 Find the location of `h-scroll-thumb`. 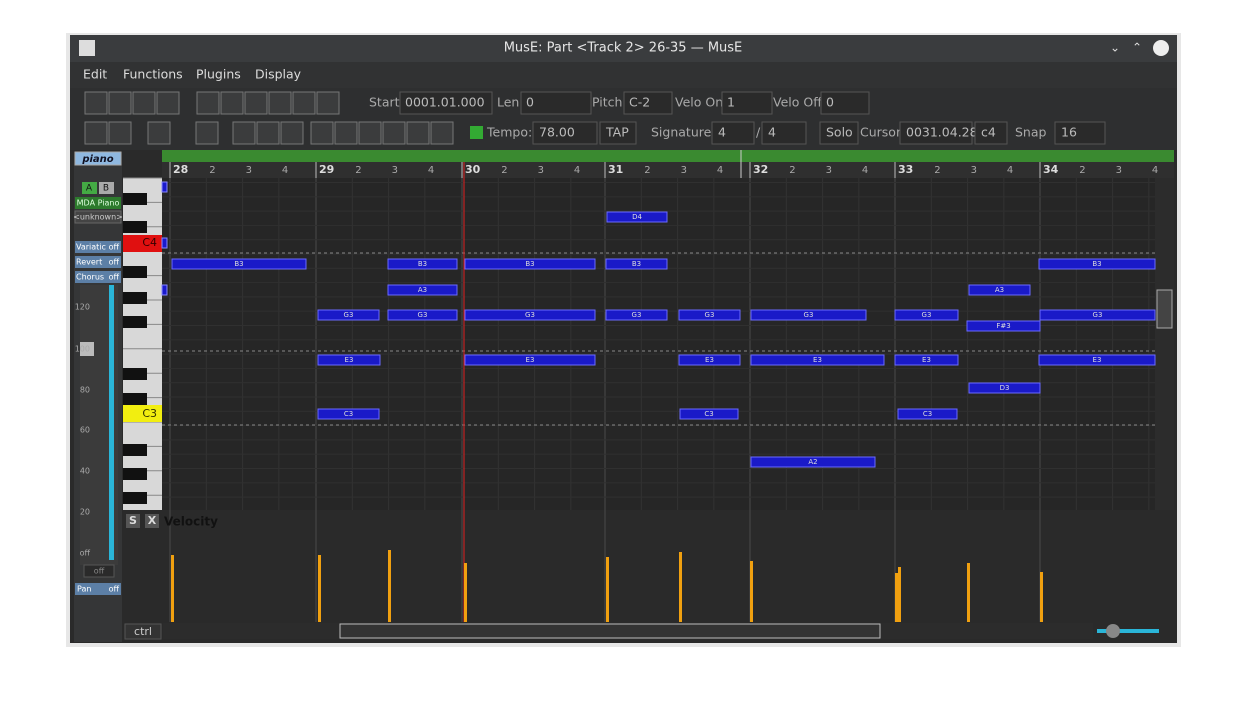

h-scroll-thumb is located at coordinates (610, 631).